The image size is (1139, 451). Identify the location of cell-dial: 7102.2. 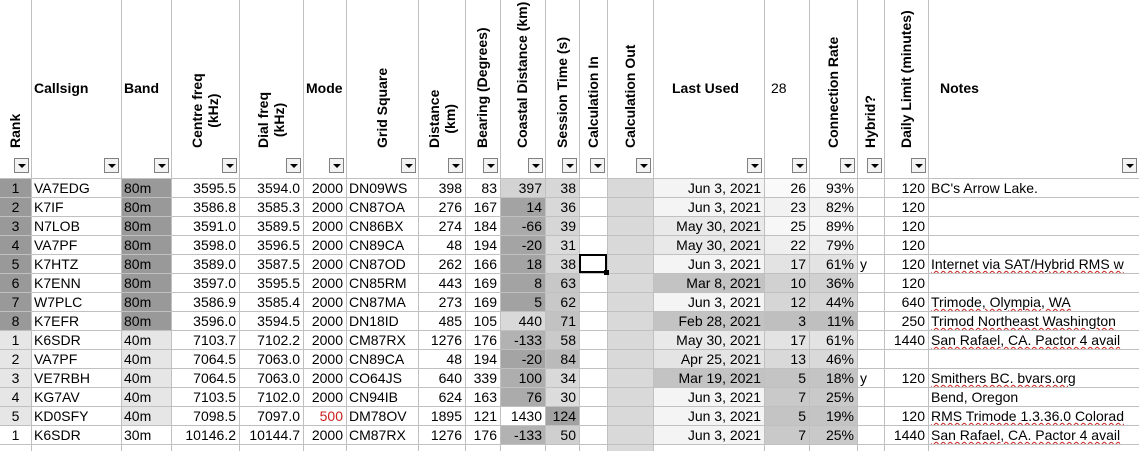
(278, 340).